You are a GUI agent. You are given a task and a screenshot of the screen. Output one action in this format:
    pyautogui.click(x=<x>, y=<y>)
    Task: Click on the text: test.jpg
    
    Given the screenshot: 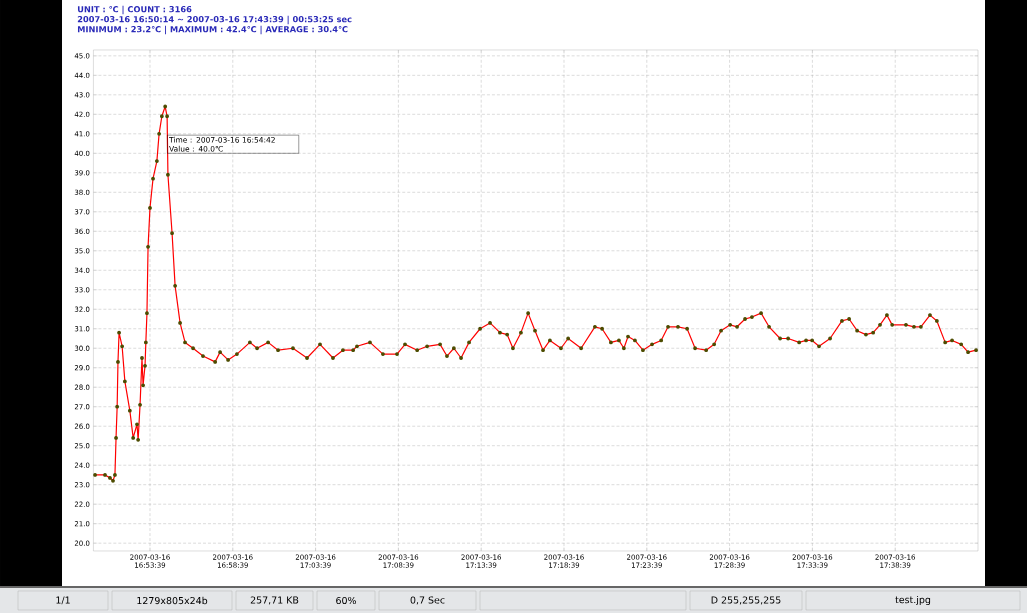 What is the action you would take?
    pyautogui.click(x=913, y=600)
    